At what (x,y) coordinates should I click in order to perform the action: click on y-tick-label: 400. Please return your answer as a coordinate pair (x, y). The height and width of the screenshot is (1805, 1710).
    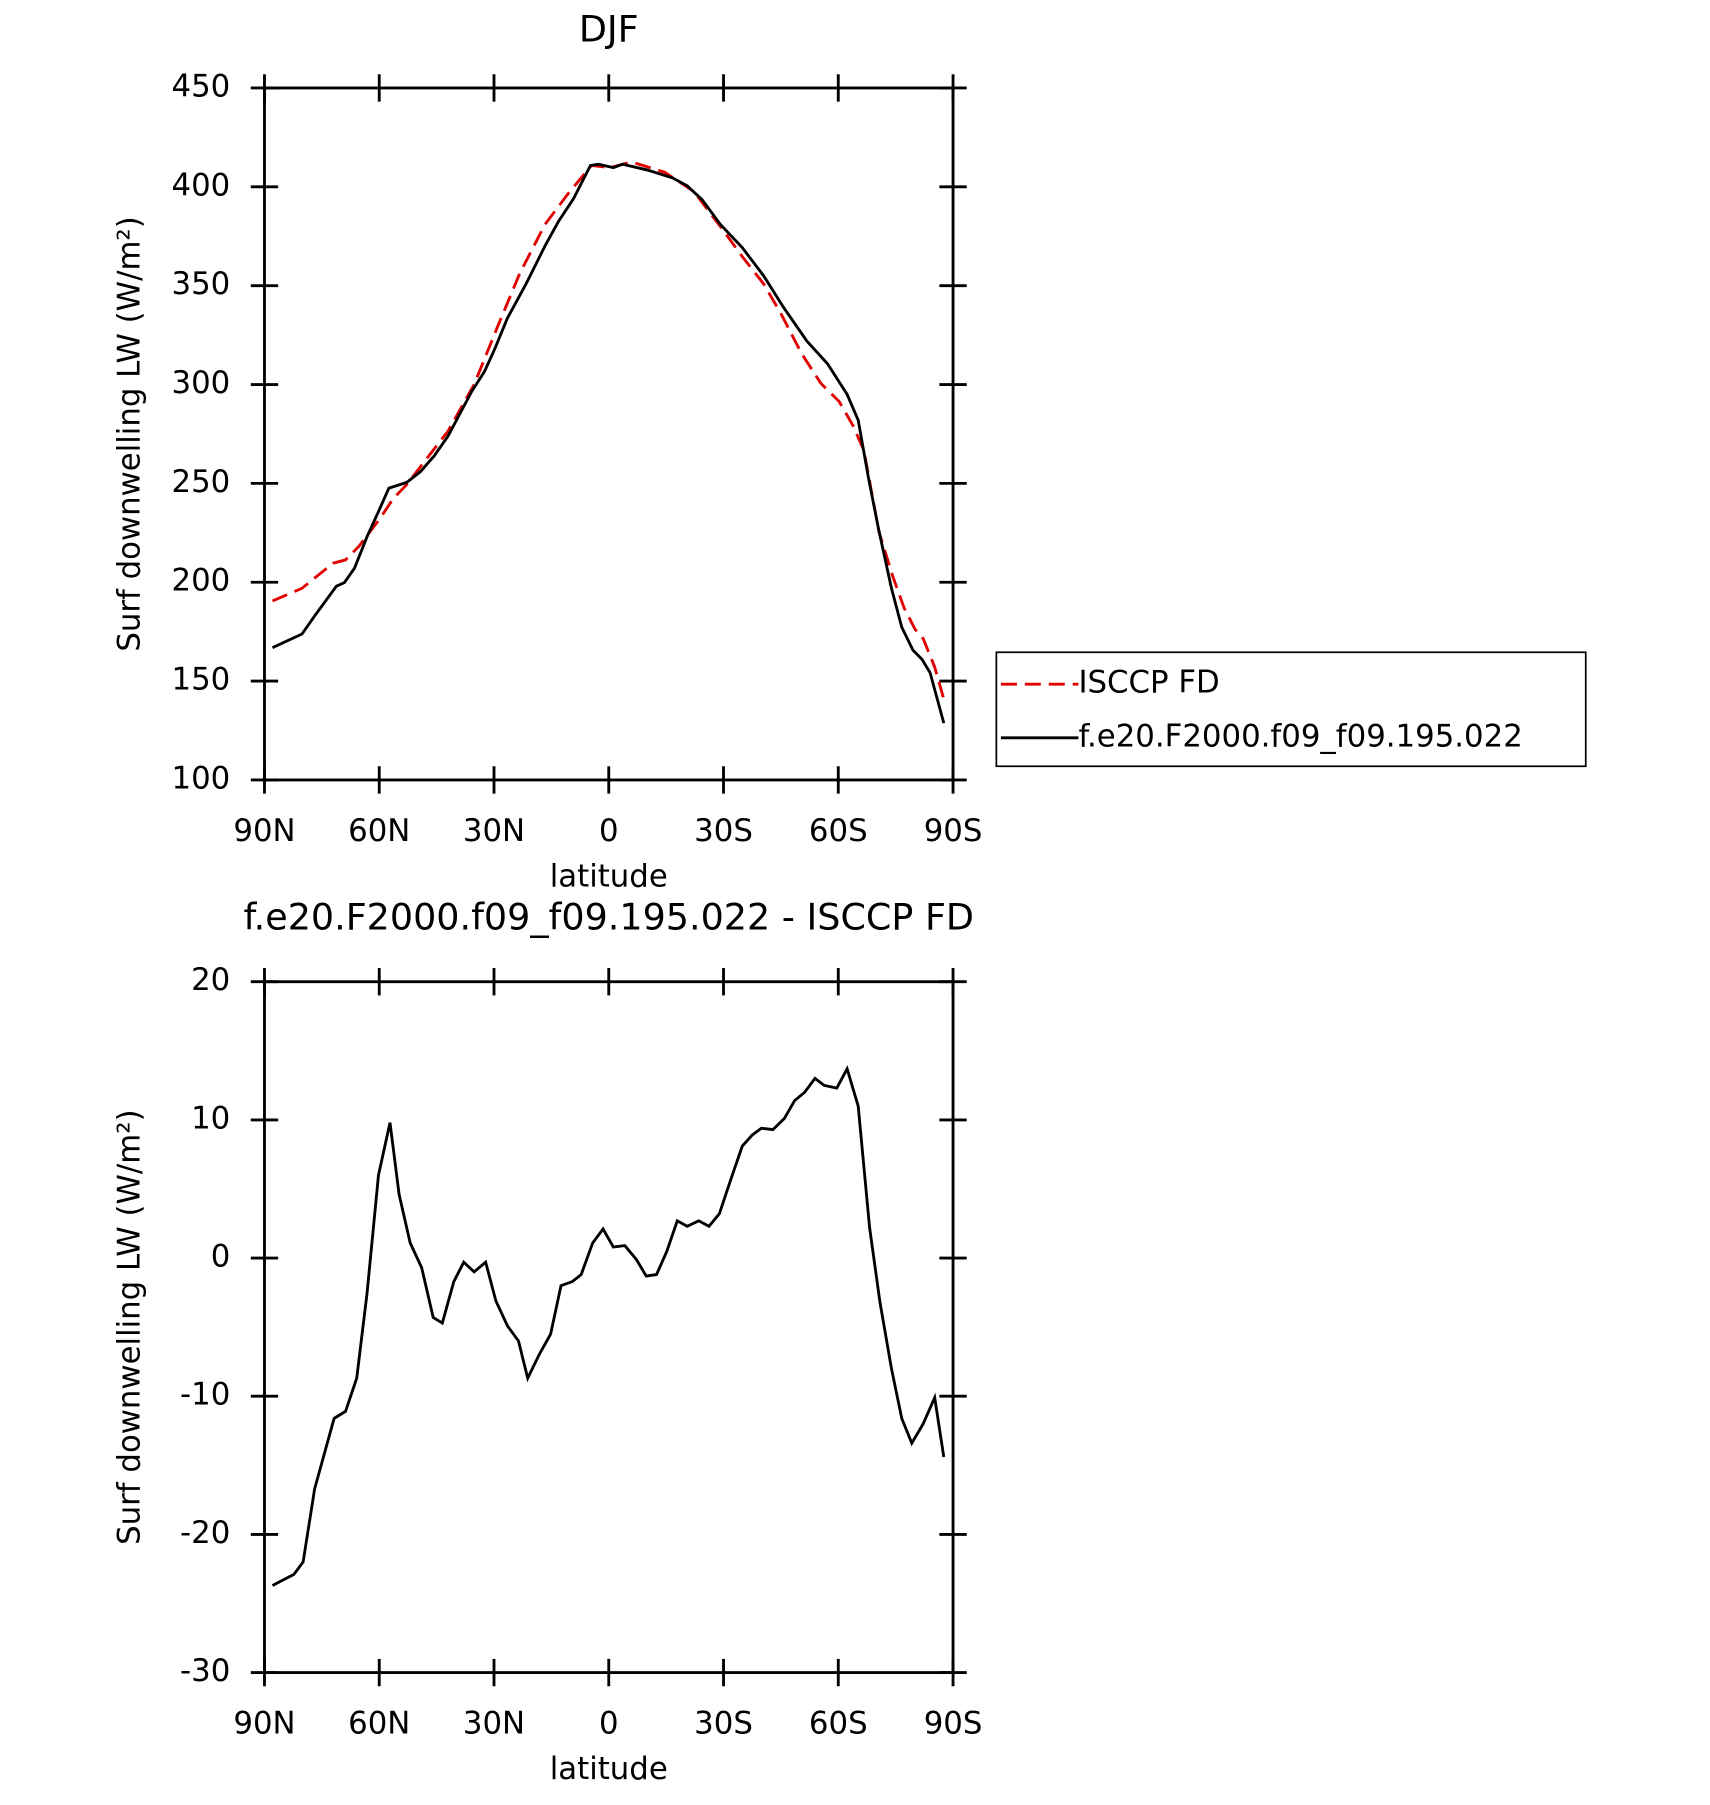
    Looking at the image, I should click on (201, 185).